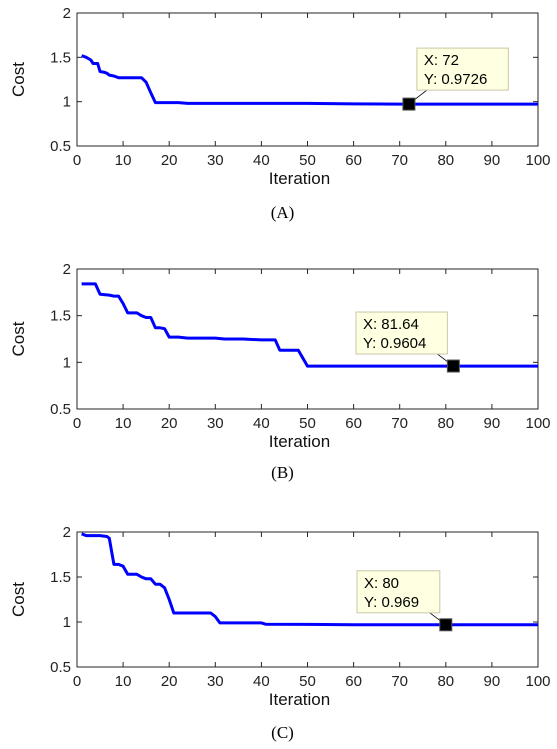  What do you see at coordinates (455, 79) in the screenshot?
I see `datatip-y-value: Y: 0.9726` at bounding box center [455, 79].